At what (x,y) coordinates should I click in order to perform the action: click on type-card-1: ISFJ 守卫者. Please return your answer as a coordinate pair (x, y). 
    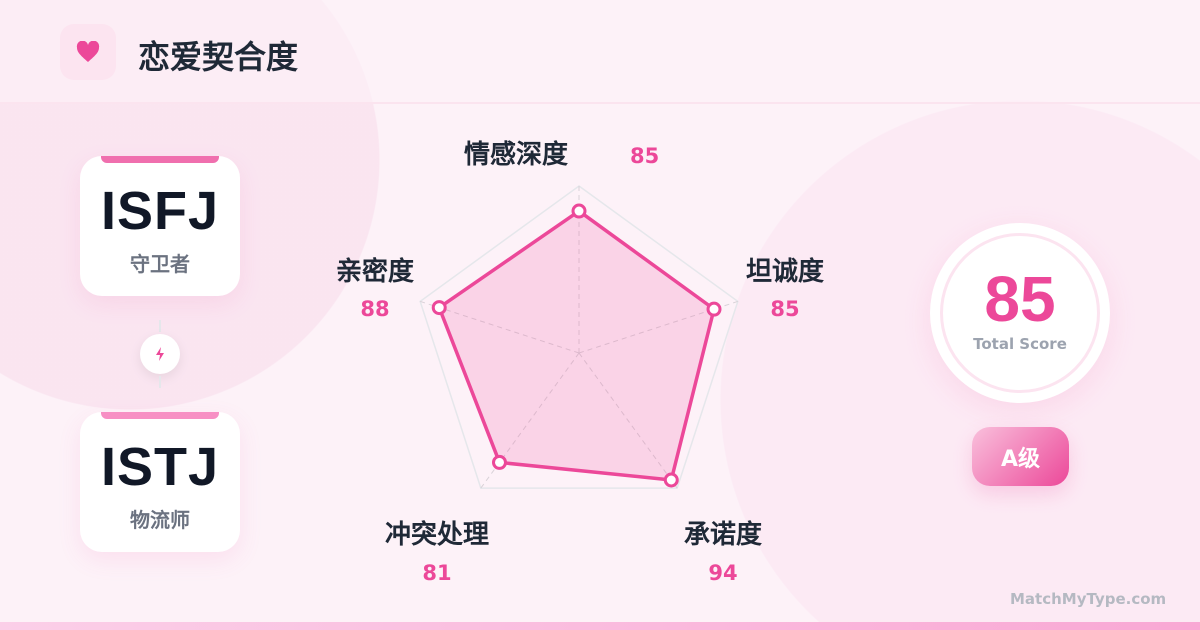
    Looking at the image, I should click on (160, 226).